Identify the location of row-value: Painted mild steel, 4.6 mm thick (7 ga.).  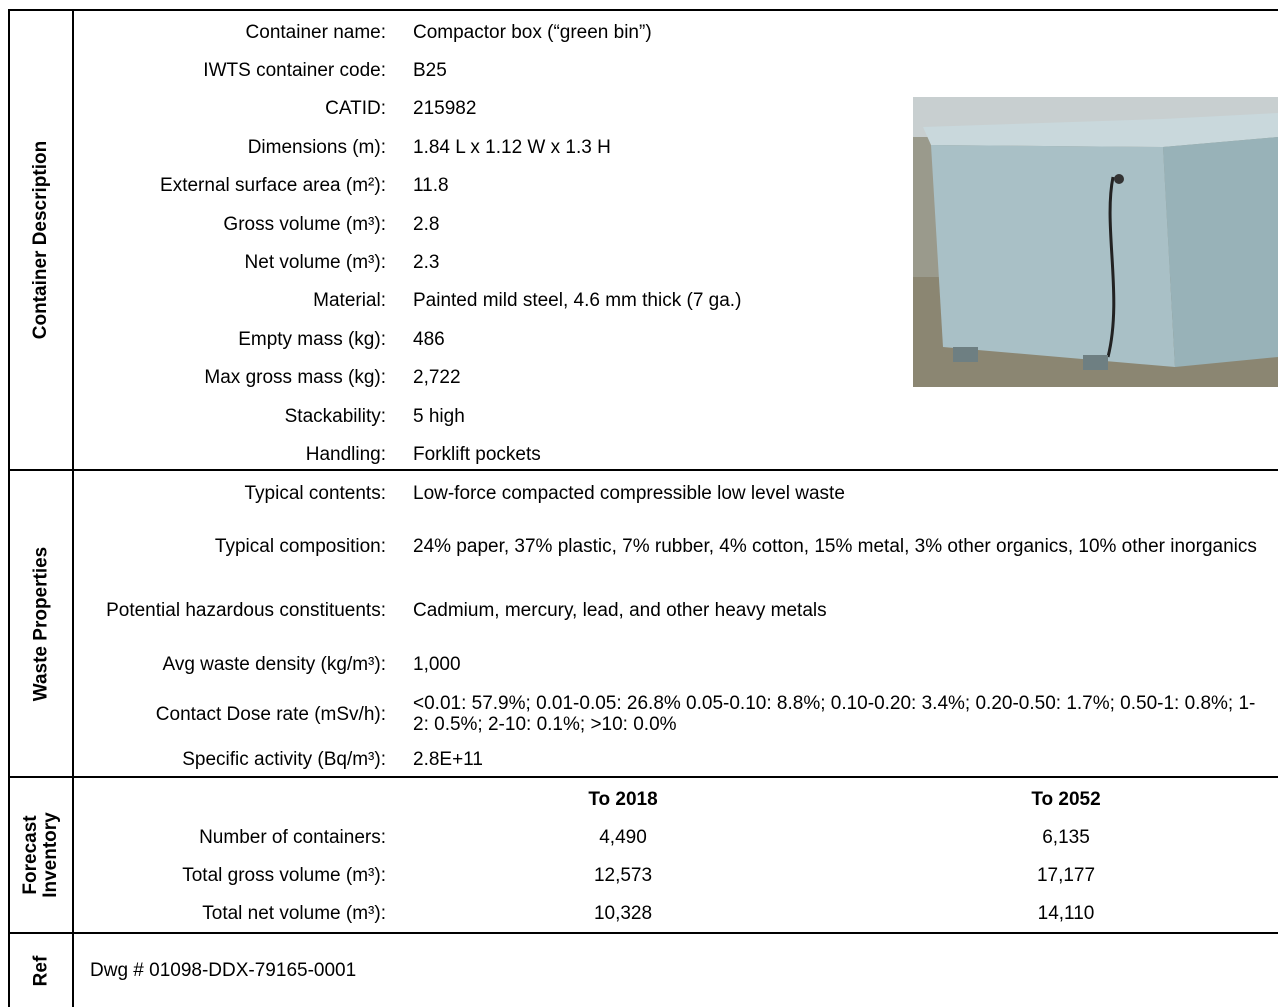
(577, 301).